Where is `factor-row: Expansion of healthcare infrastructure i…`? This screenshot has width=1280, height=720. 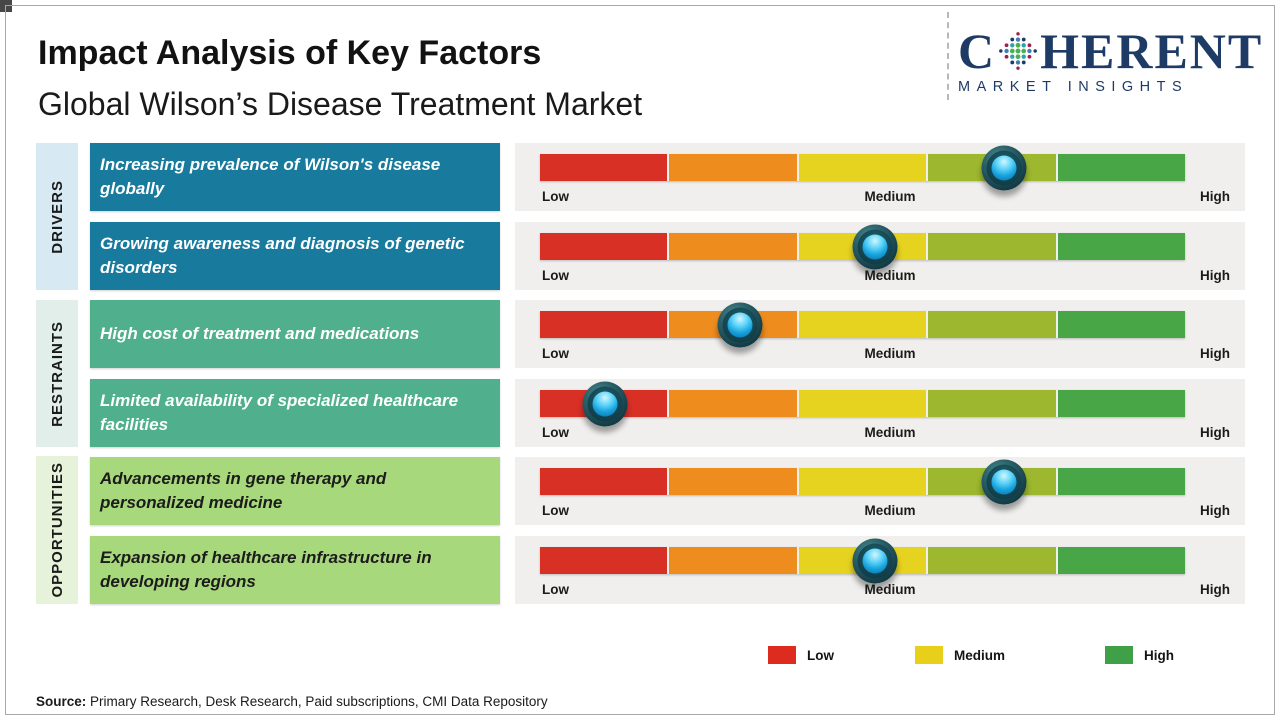 factor-row: Expansion of healthcare infrastructure i… is located at coordinates (640, 570).